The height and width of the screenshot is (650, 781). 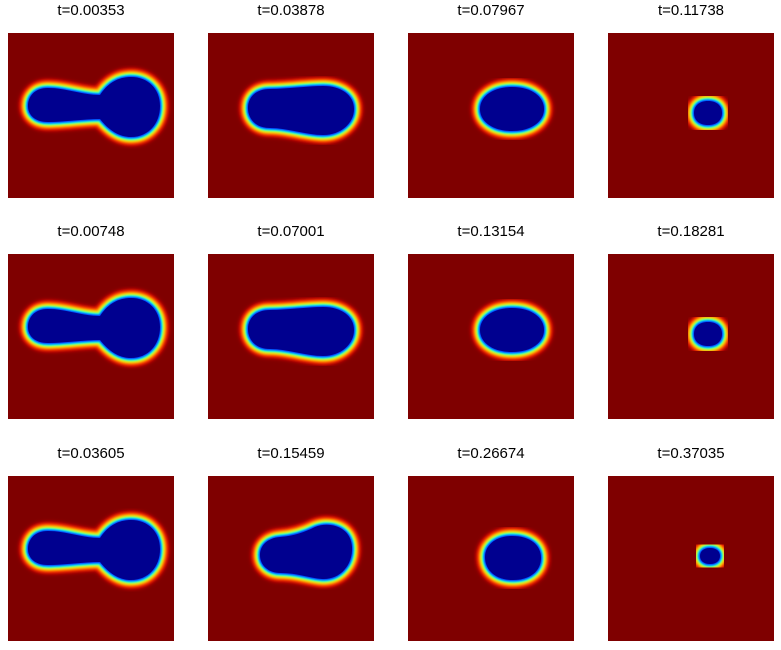 I want to click on panel-r1-c2: t=0.03878, so click(x=291, y=99).